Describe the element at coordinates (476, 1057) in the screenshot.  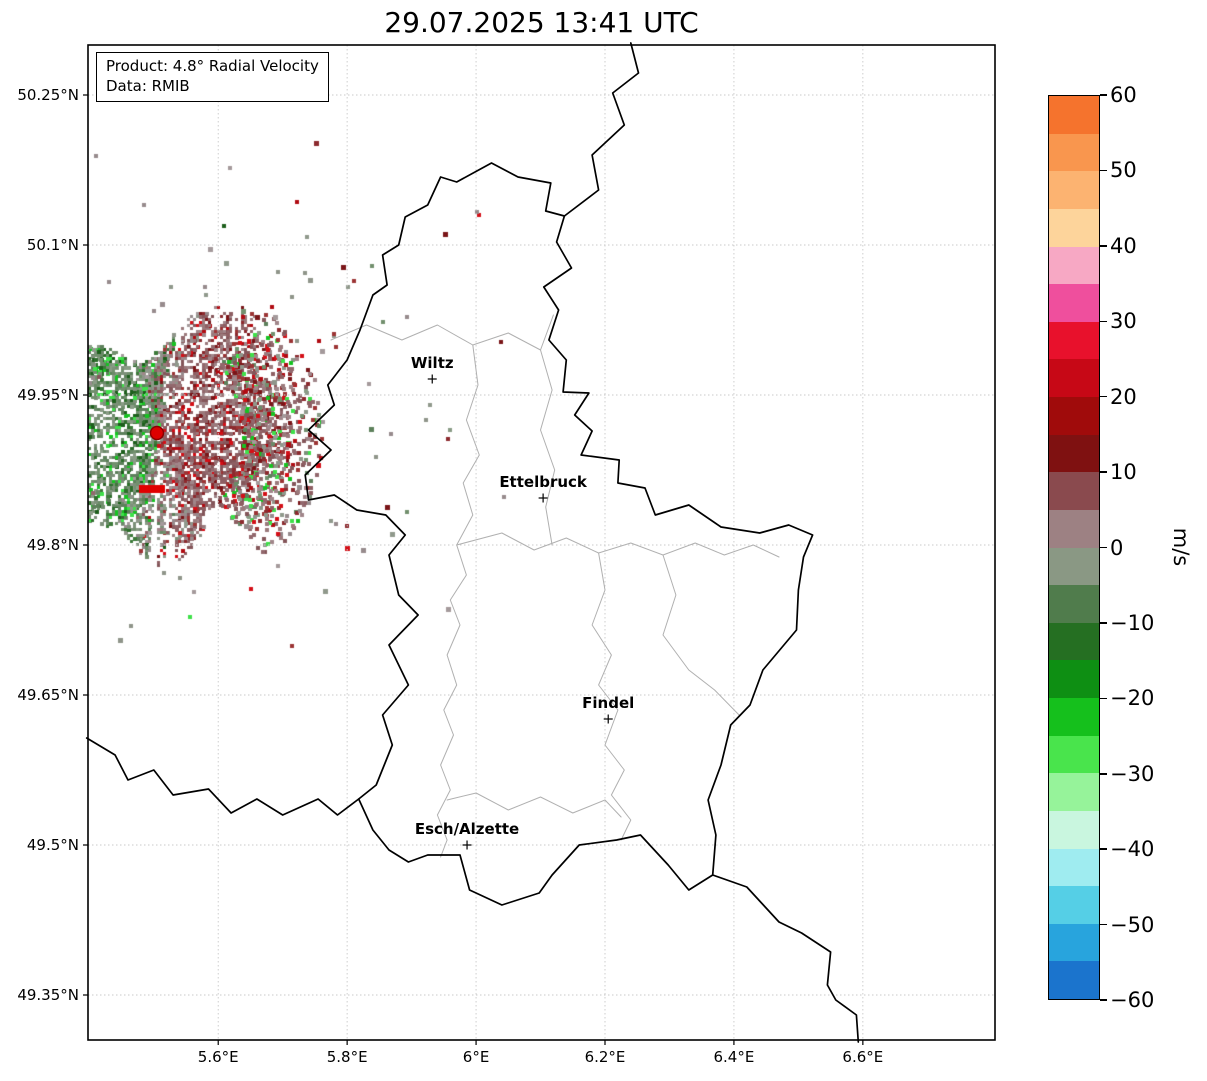
I see `x-tick-label: 6°E` at that location.